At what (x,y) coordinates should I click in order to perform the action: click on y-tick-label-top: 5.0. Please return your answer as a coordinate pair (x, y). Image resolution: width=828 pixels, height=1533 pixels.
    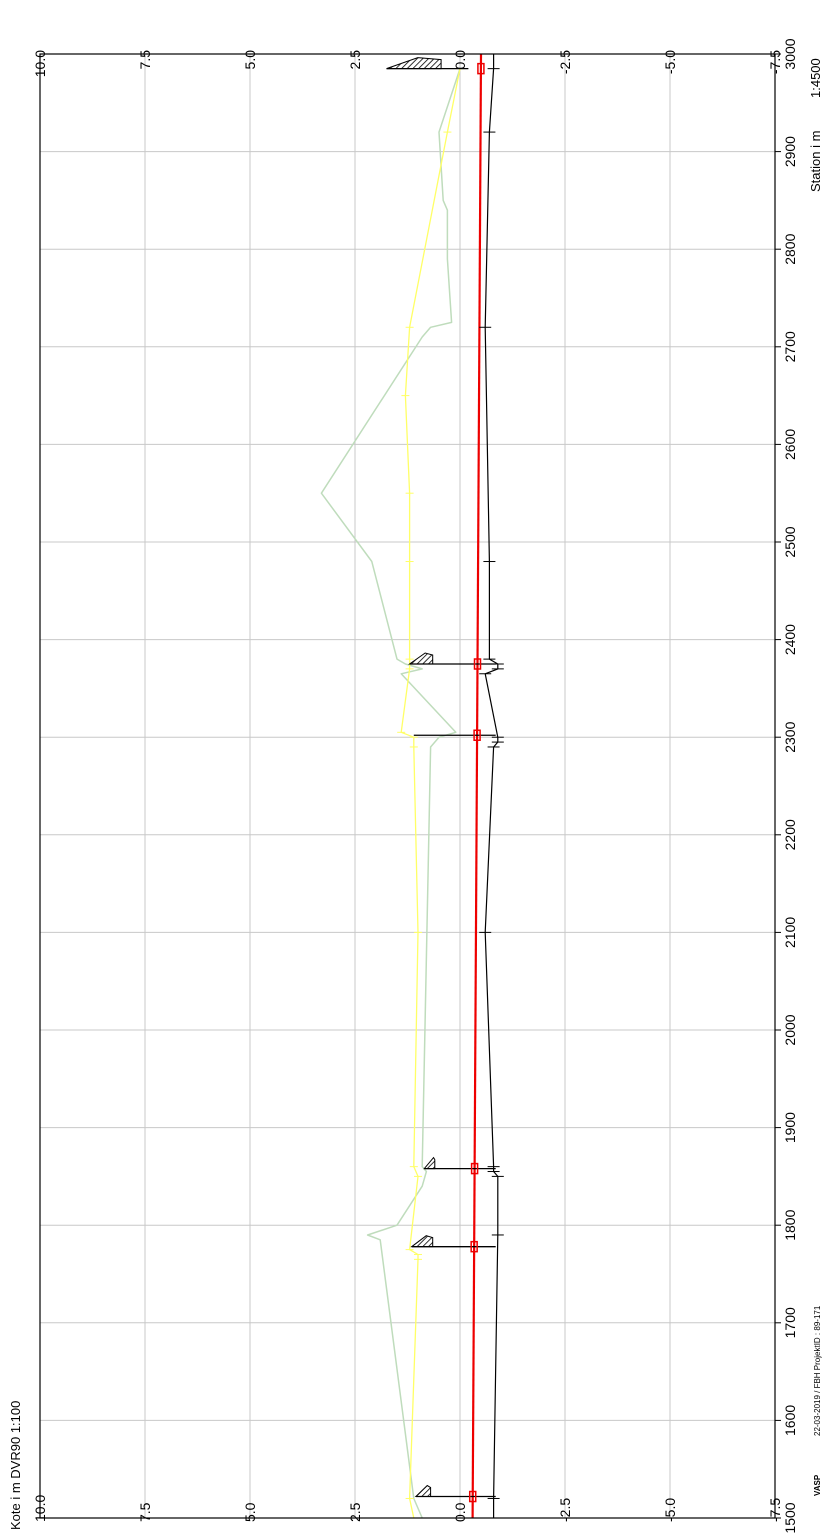
    Looking at the image, I should click on (250, 60).